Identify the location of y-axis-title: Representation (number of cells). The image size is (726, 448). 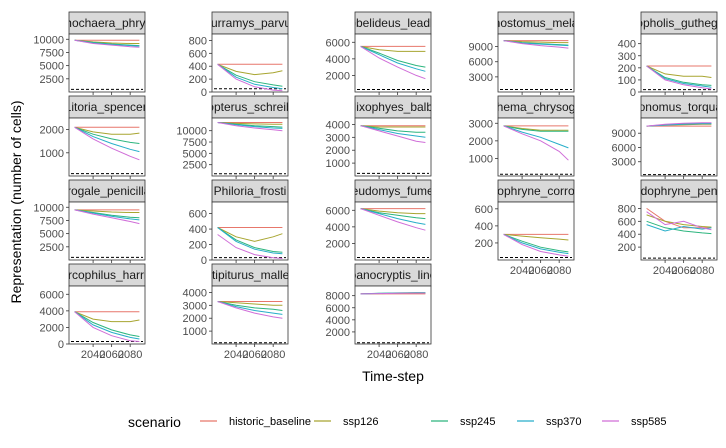
(16, 201).